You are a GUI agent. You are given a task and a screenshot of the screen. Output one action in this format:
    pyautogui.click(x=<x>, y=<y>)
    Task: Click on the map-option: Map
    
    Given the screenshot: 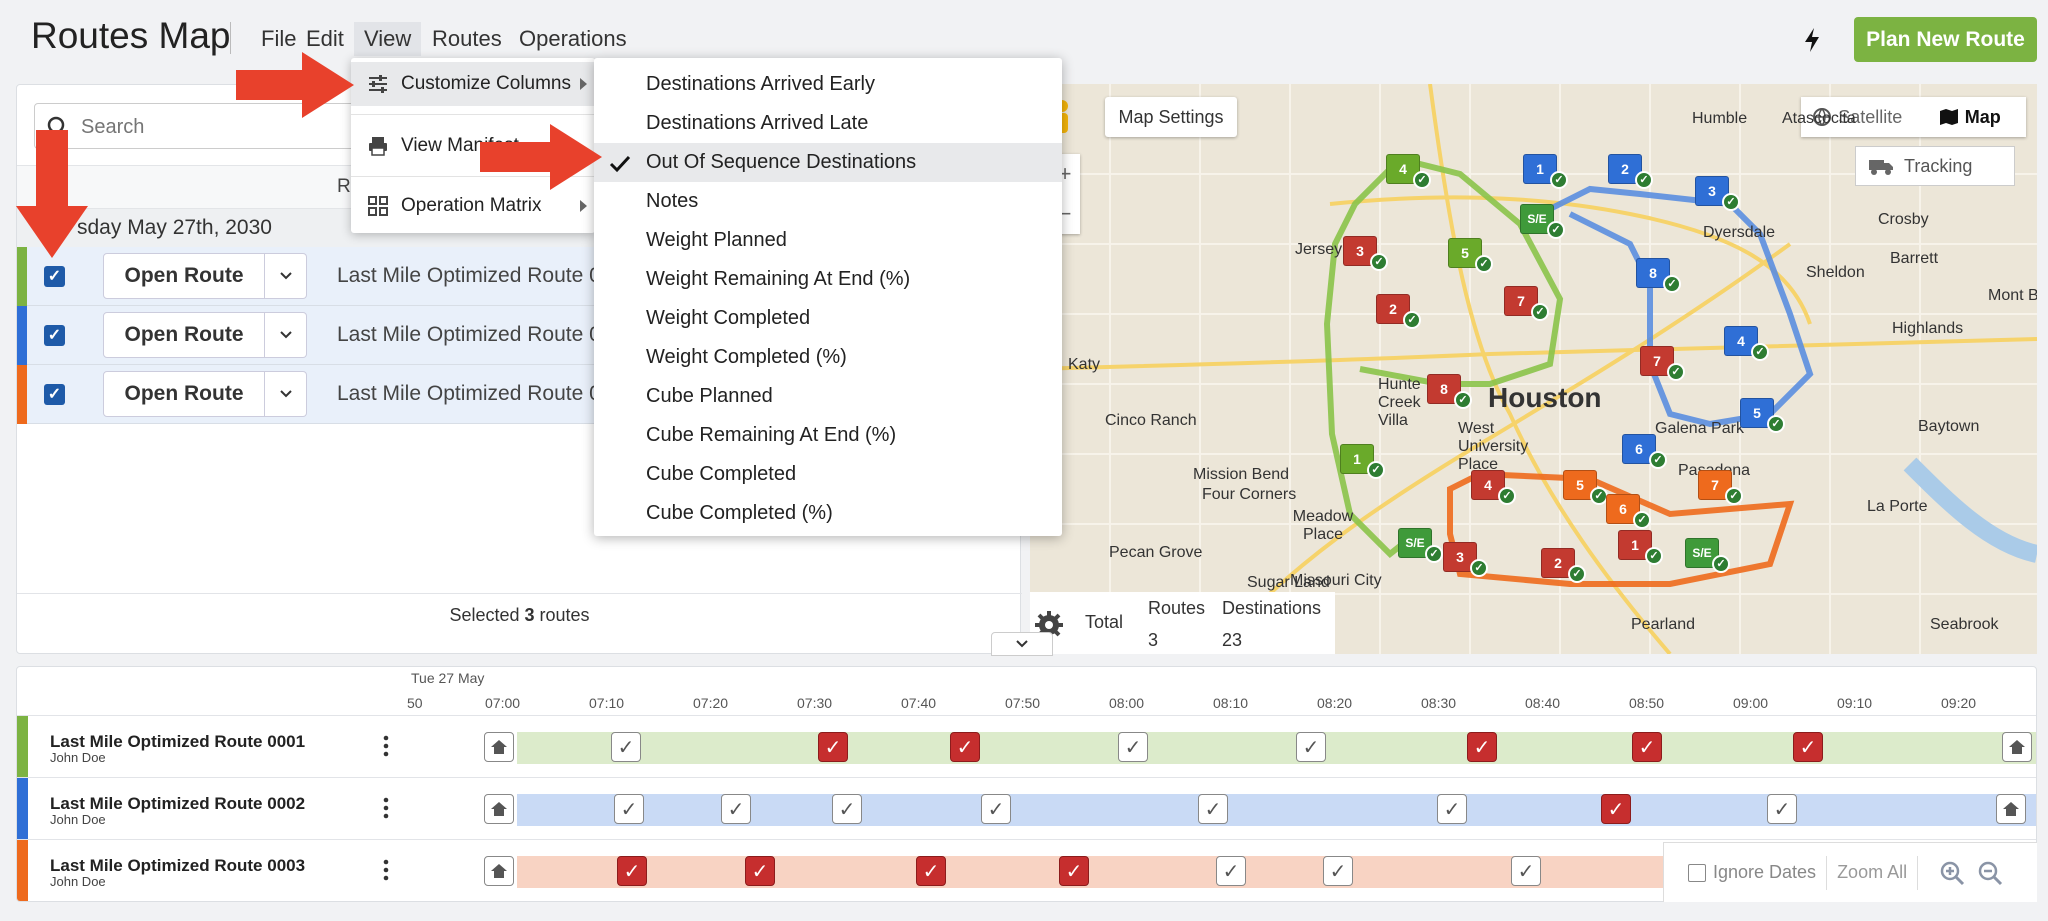 What is the action you would take?
    pyautogui.click(x=1970, y=117)
    